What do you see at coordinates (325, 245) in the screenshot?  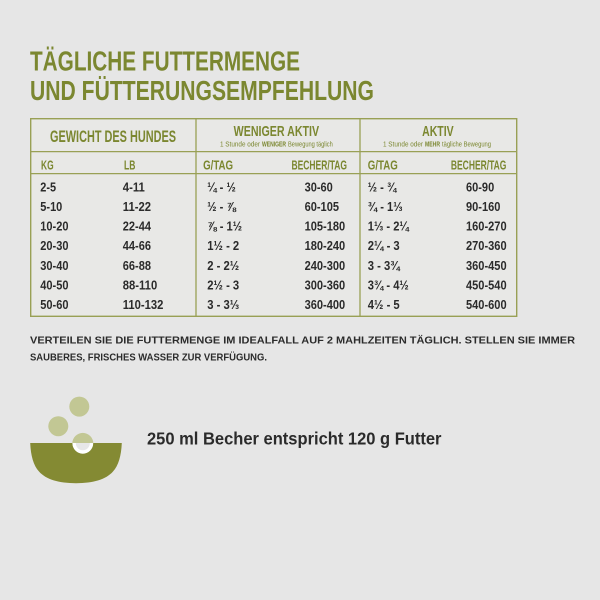 I see `svg-text: 180-240` at bounding box center [325, 245].